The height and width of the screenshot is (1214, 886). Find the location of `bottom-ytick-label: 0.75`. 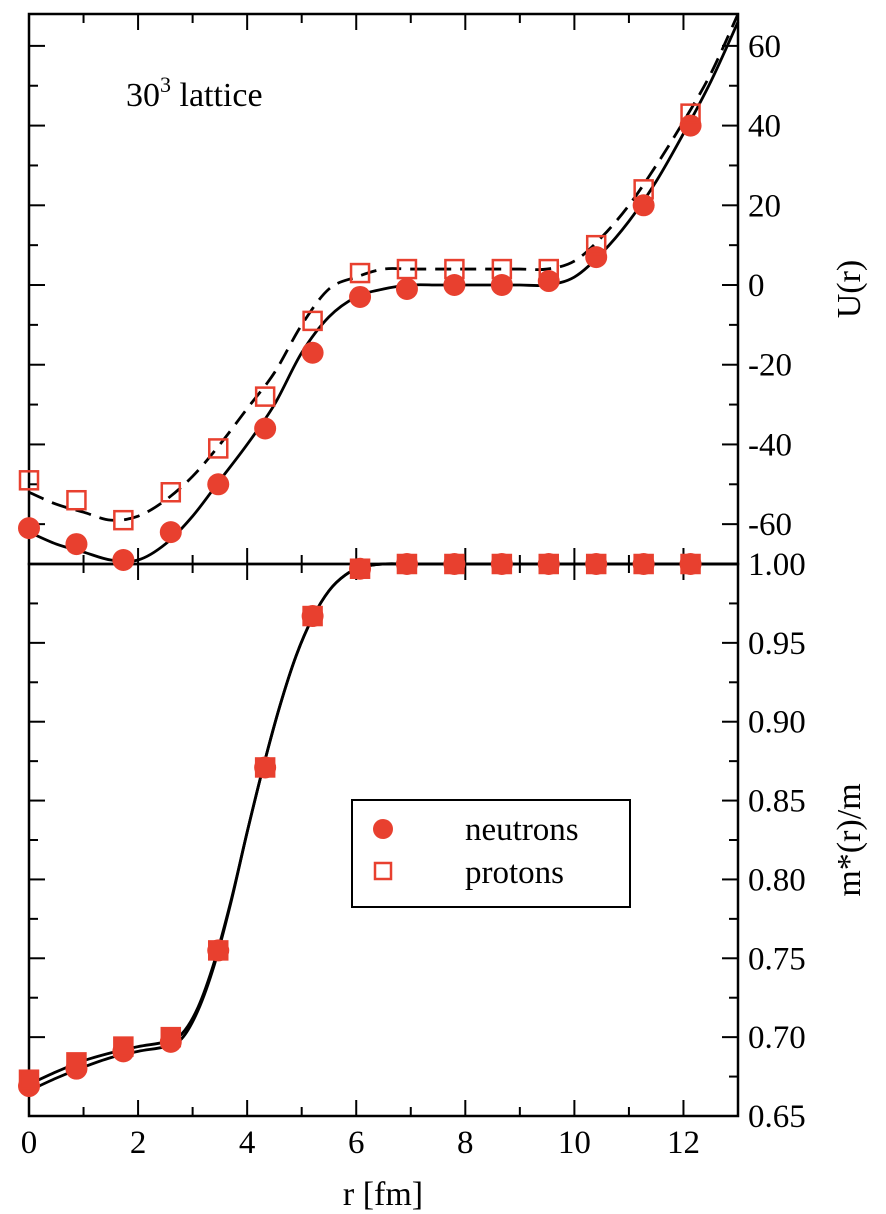

bottom-ytick-label: 0.75 is located at coordinates (777, 959).